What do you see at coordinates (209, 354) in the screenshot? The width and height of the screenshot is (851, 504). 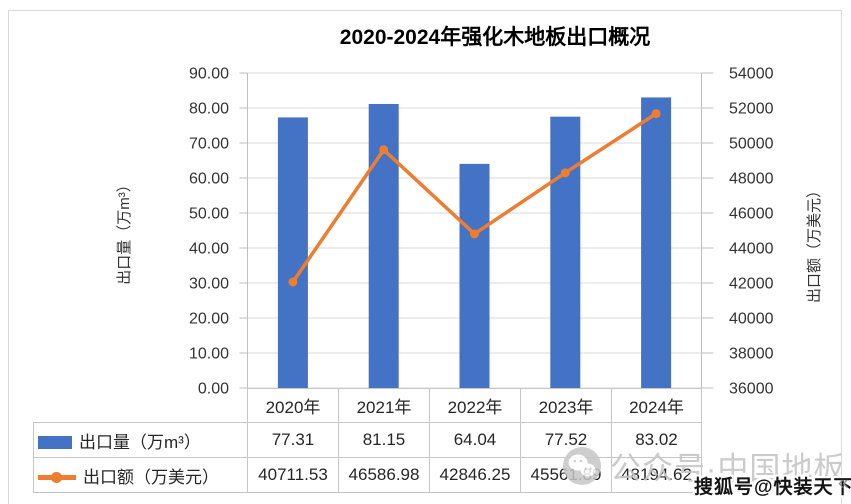 I see `left-axis-tick-label: 10.00` at bounding box center [209, 354].